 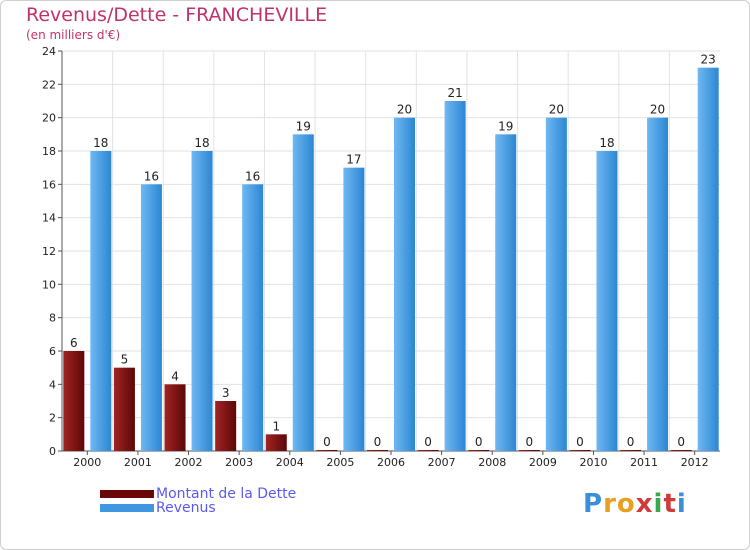 I want to click on label-debt-2011: 0, so click(x=631, y=442).